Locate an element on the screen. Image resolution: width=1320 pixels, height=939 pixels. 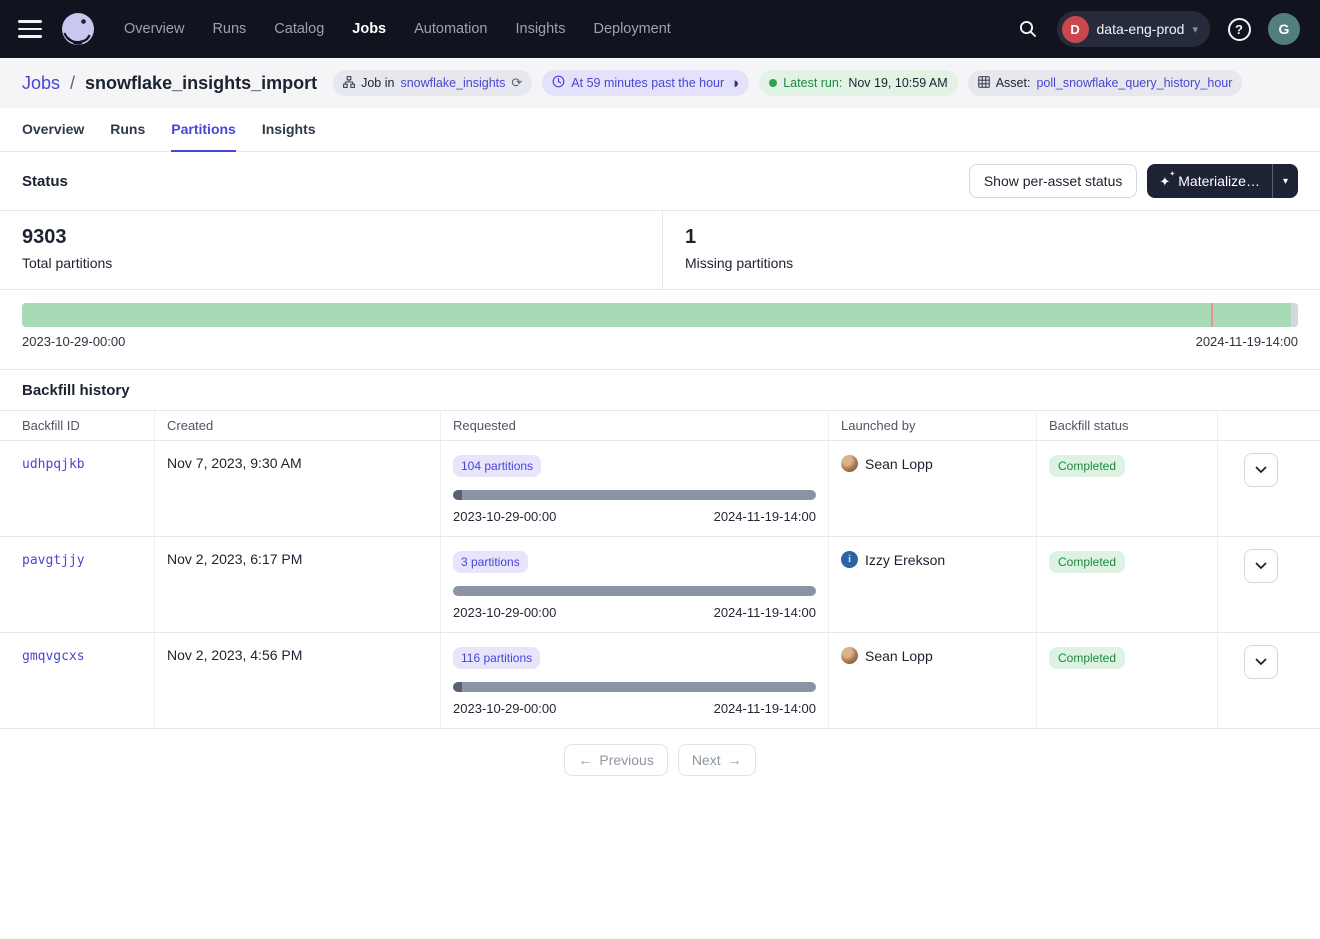
schedule-label: At 59 minutes past the hour is located at coordinates (648, 83).